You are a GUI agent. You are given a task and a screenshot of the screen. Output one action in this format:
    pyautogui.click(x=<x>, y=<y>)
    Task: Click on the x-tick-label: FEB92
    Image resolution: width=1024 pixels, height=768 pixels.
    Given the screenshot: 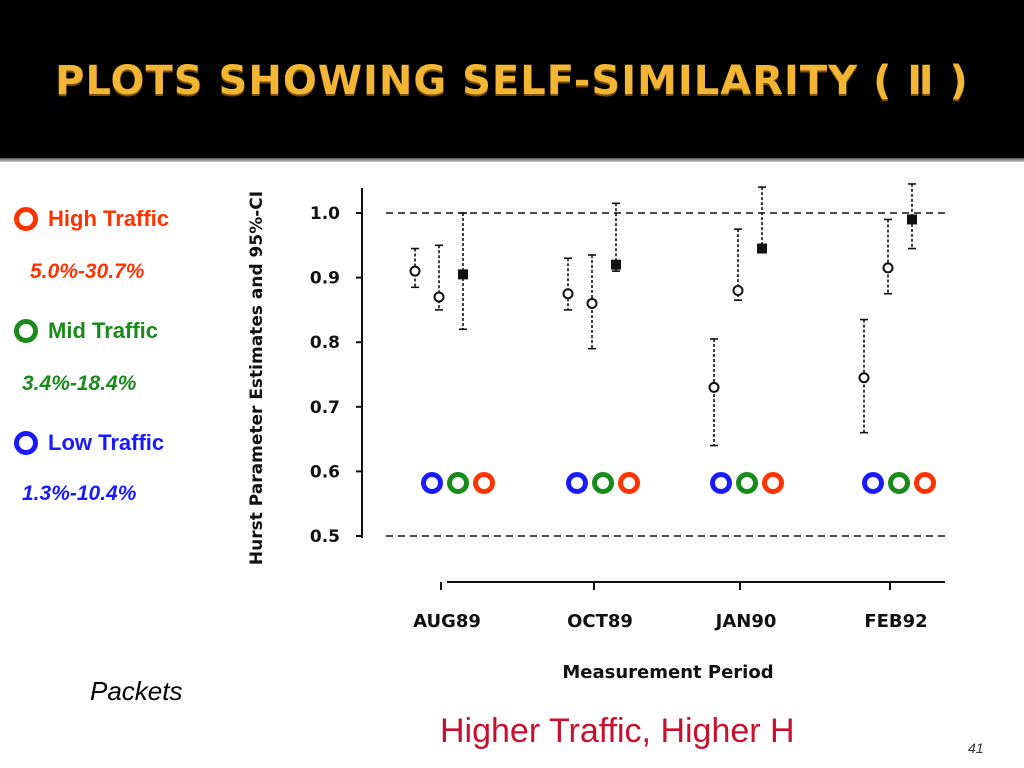 What is the action you would take?
    pyautogui.click(x=895, y=621)
    